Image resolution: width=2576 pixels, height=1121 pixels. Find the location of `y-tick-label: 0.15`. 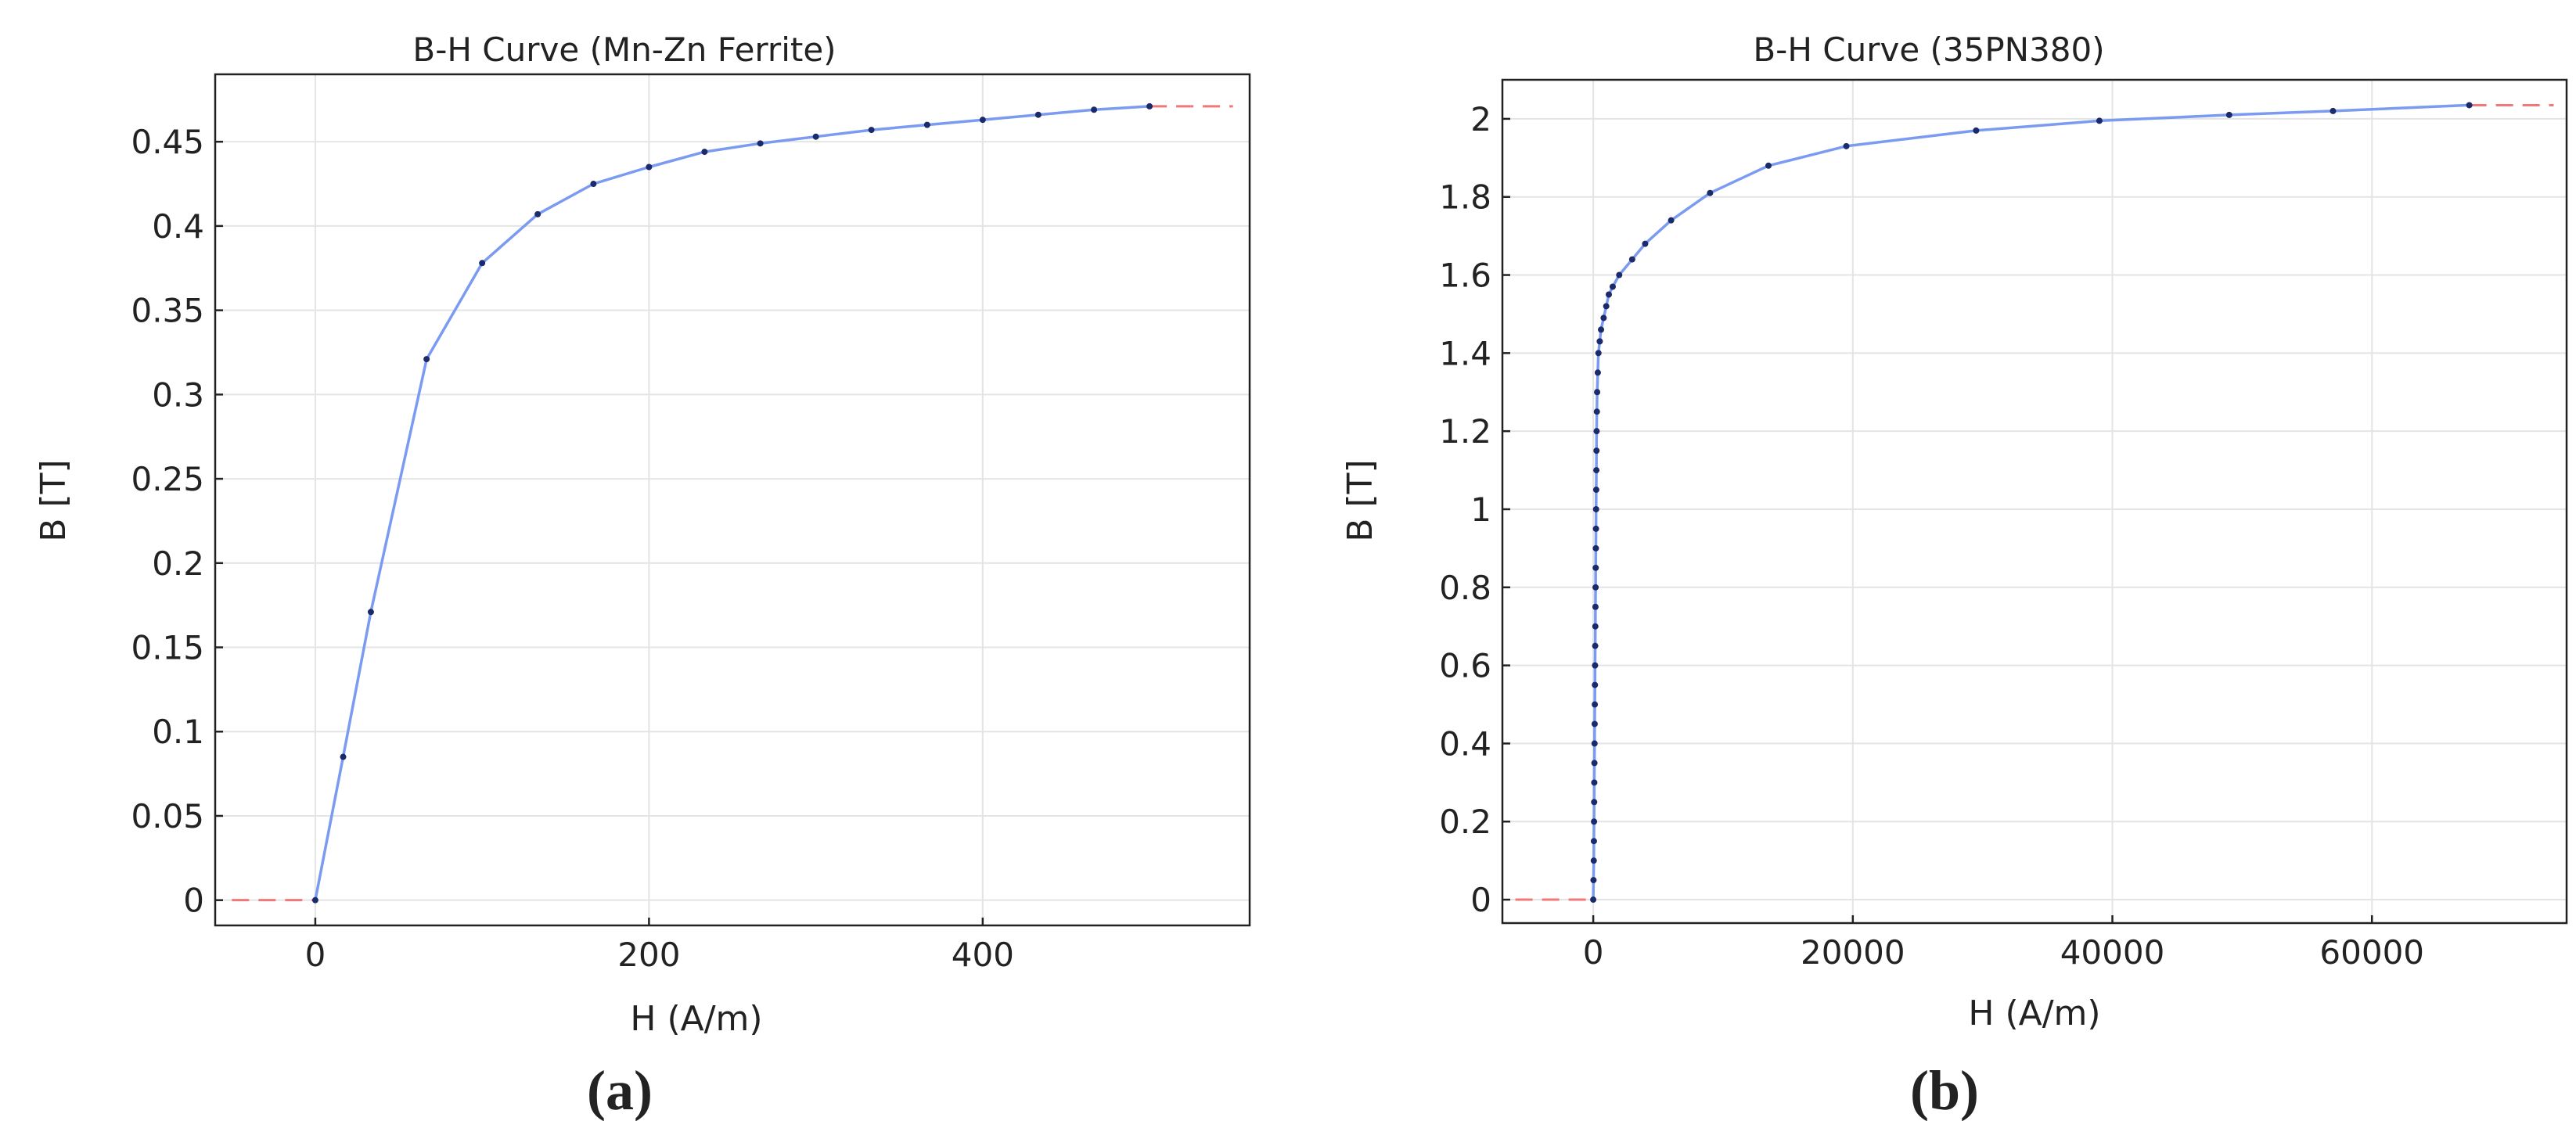

y-tick-label: 0.15 is located at coordinates (167, 648).